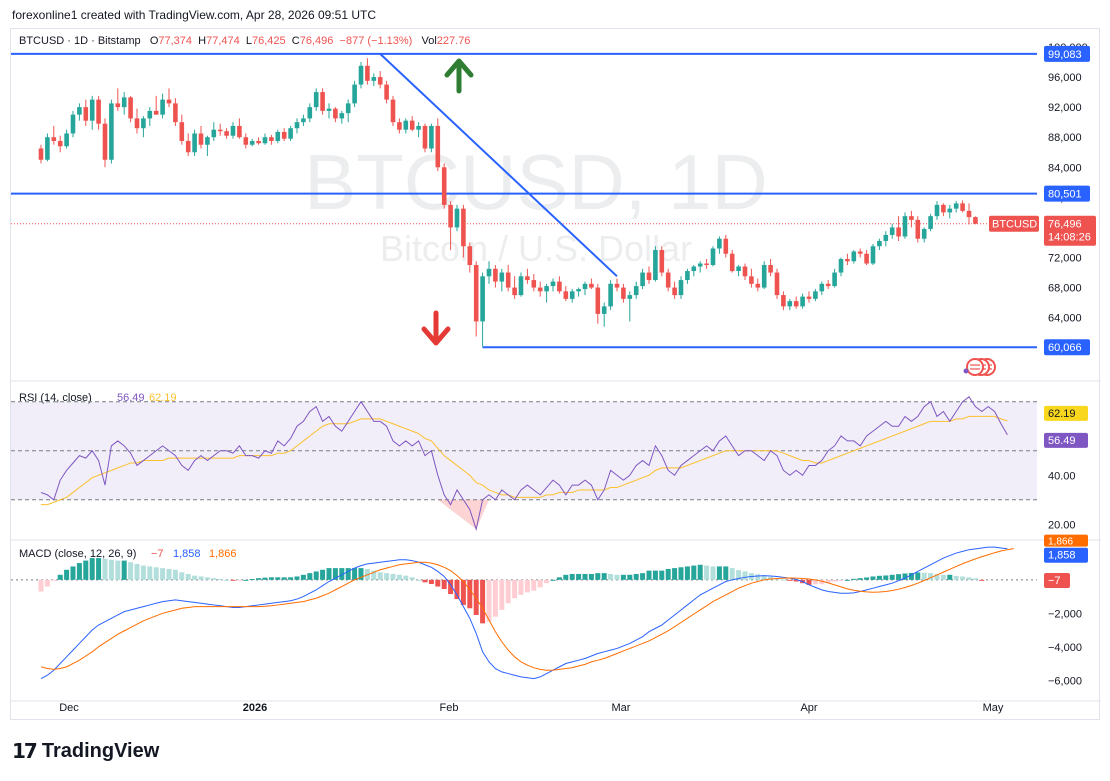  What do you see at coordinates (157, 554) in the screenshot?
I see `macd-title-hist: −7` at bounding box center [157, 554].